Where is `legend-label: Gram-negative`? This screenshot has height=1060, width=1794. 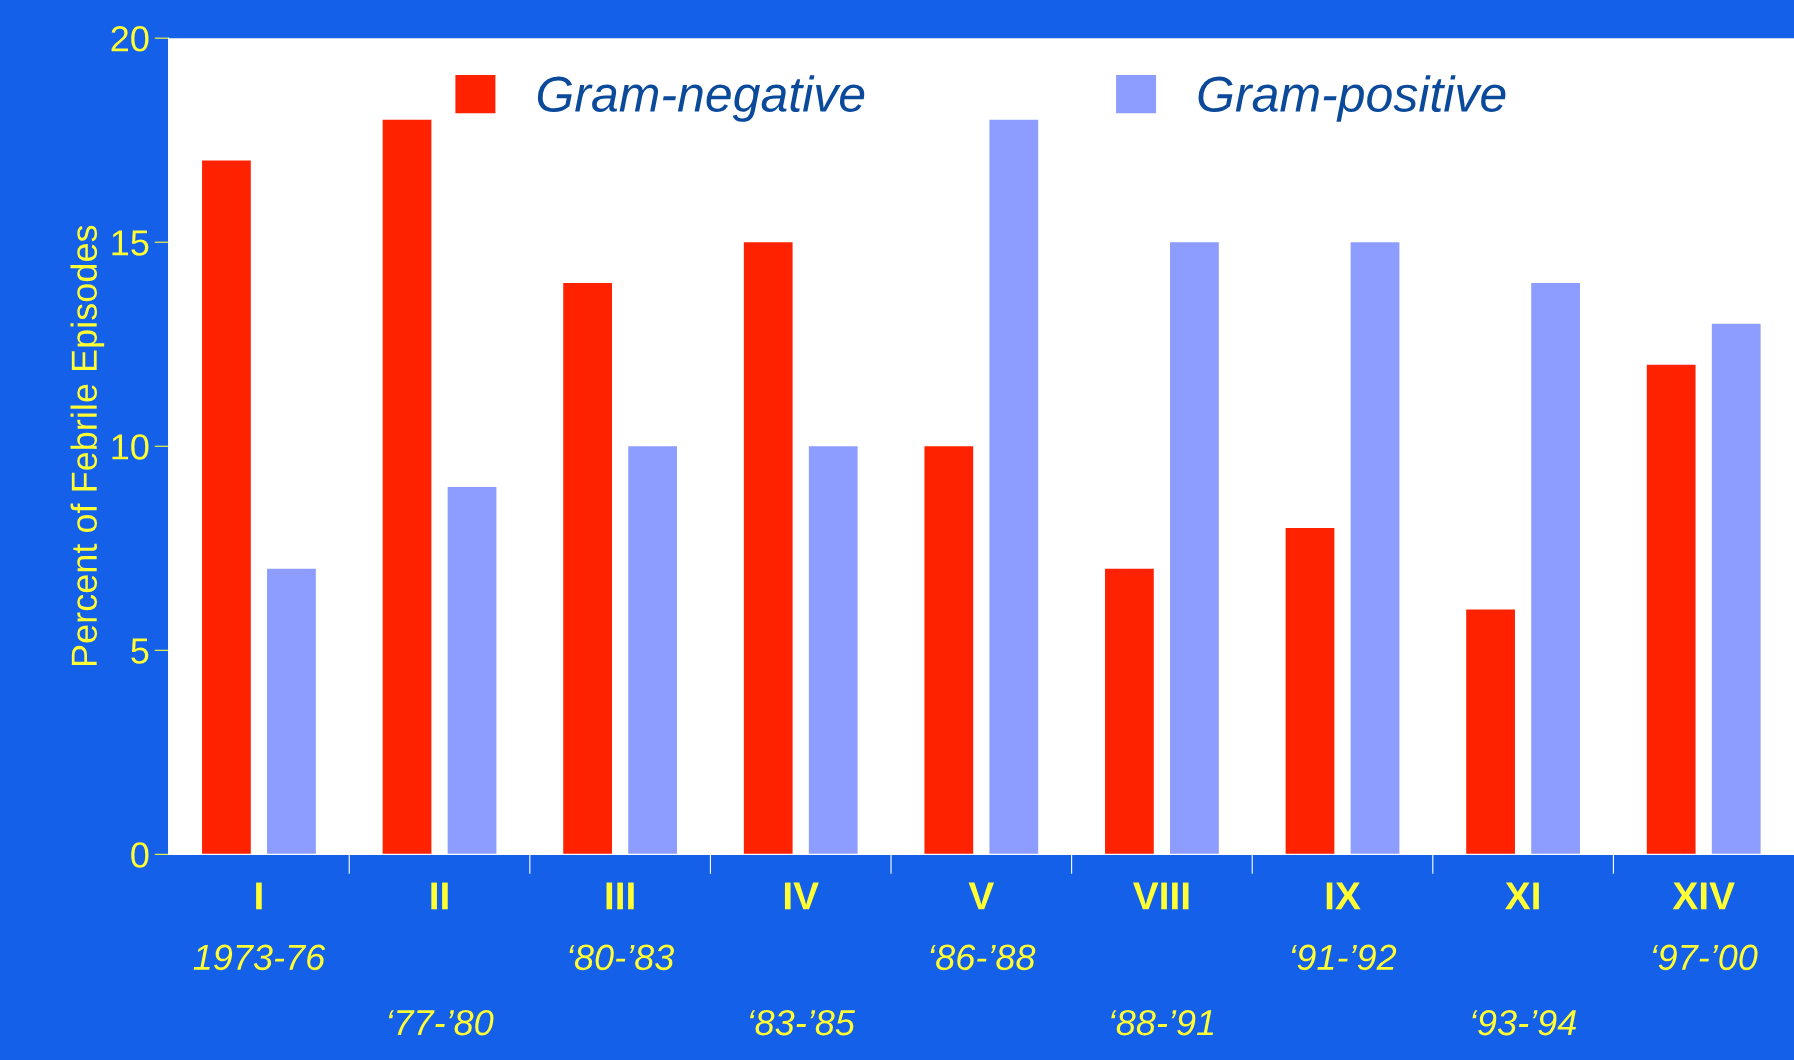
legend-label: Gram-negative is located at coordinates (701, 98).